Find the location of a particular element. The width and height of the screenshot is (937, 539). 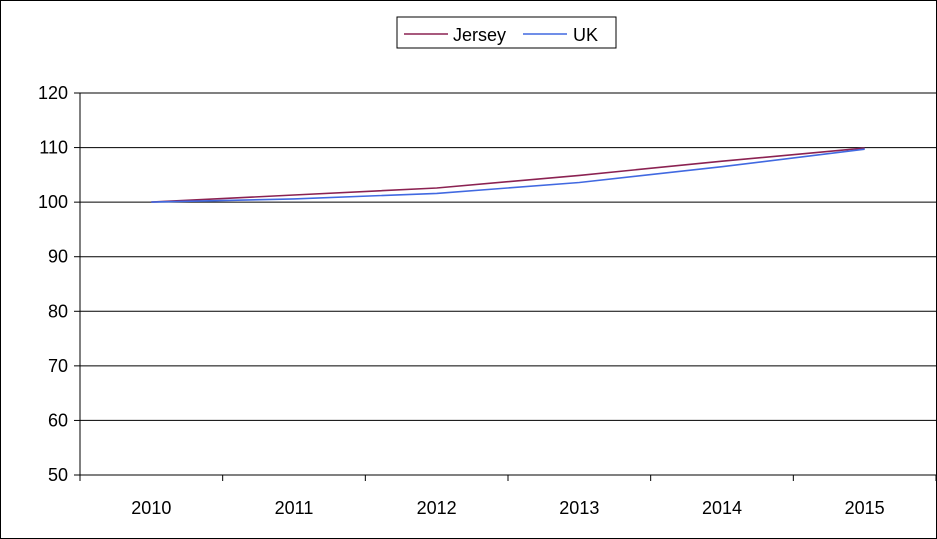

x-tick-label: 2013 is located at coordinates (579, 508).